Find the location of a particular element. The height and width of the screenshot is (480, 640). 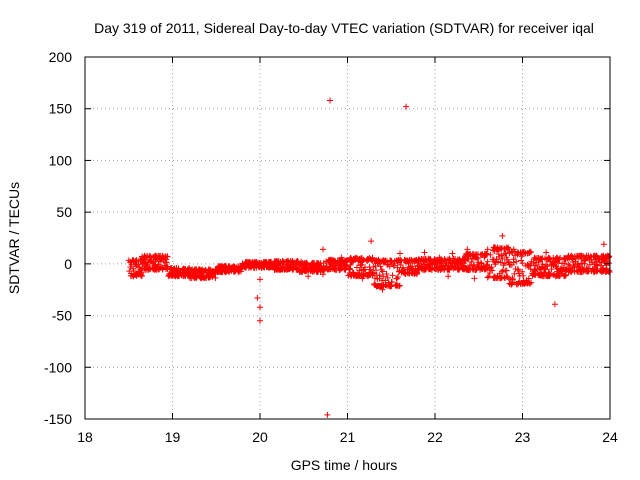

y-tick-label: -100 is located at coordinates (58, 367).